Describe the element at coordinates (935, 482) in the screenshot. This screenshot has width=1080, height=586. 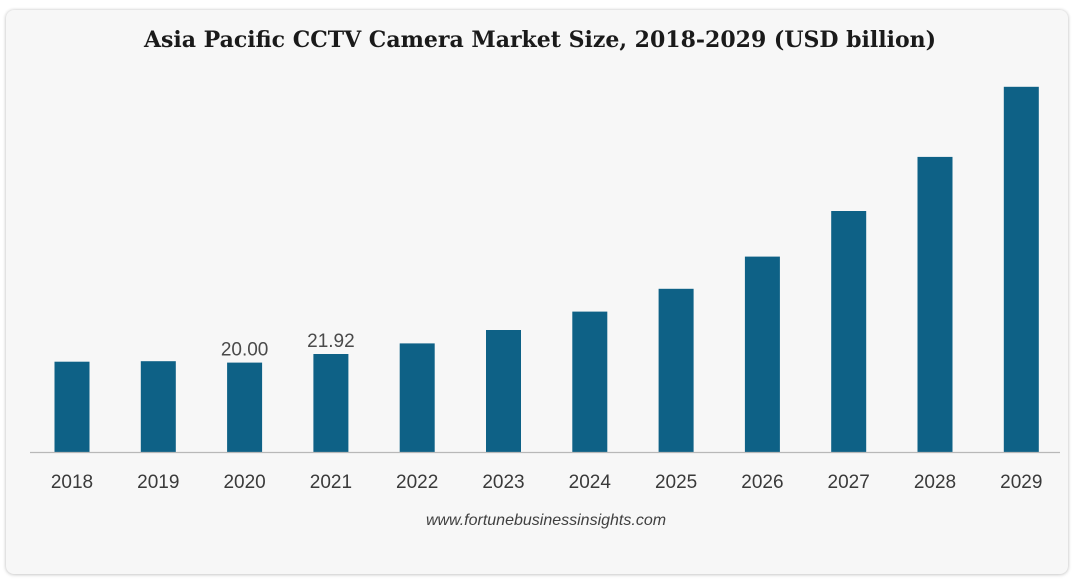
I see `x-tick-label-2028: 2028` at that location.